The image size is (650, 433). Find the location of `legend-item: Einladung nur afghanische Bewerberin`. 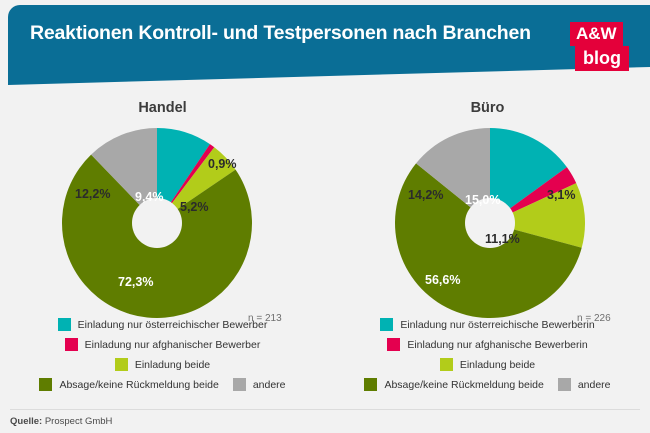

legend-item: Einladung nur afghanische Bewerberin is located at coordinates (487, 344).